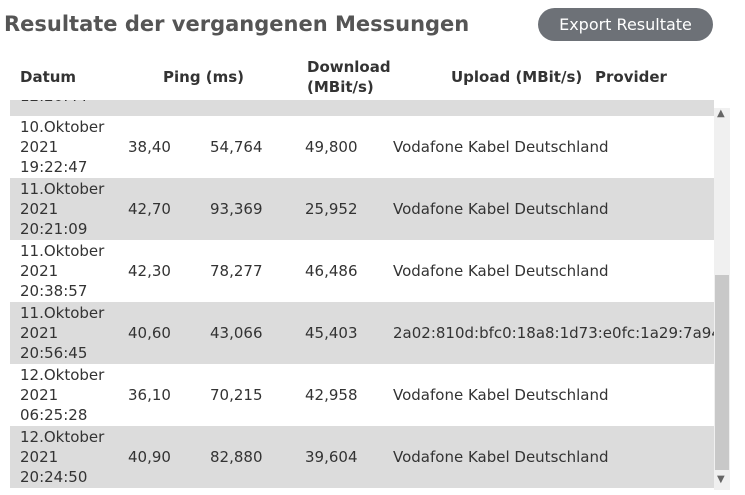 The width and height of the screenshot is (745, 495). I want to click on scrollbar: ▲ ▼, so click(722, 299).